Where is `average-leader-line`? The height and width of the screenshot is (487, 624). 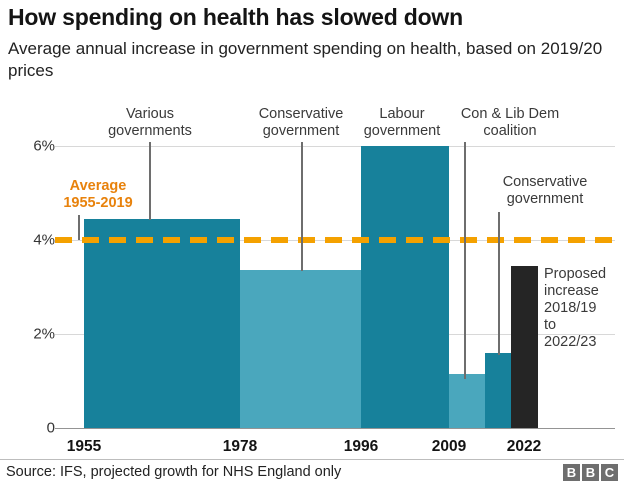 average-leader-line is located at coordinates (79, 227).